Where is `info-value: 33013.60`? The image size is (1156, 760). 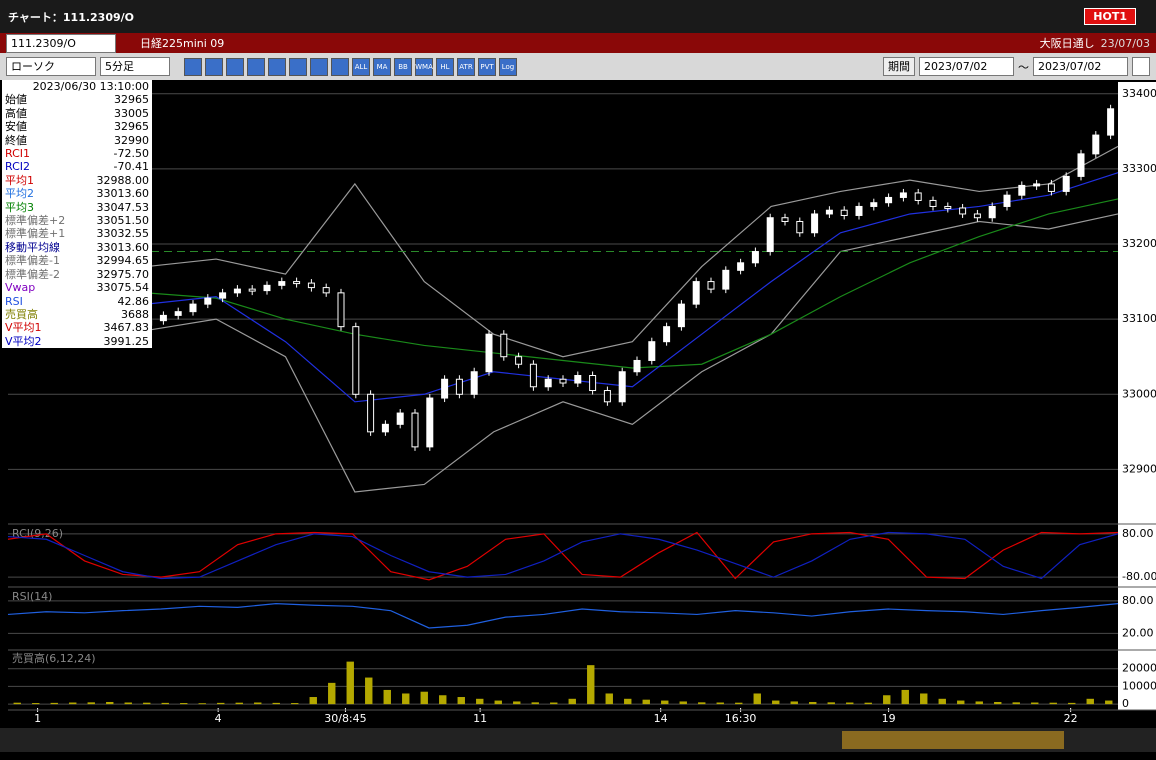
info-value: 33013.60 is located at coordinates (123, 194).